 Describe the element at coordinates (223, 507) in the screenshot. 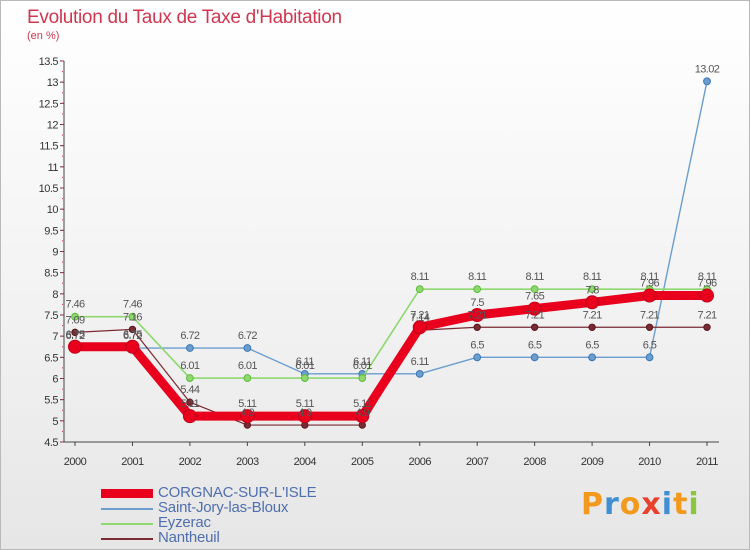

I see `legend-label: Saint-Jory-las-Bloux` at that location.